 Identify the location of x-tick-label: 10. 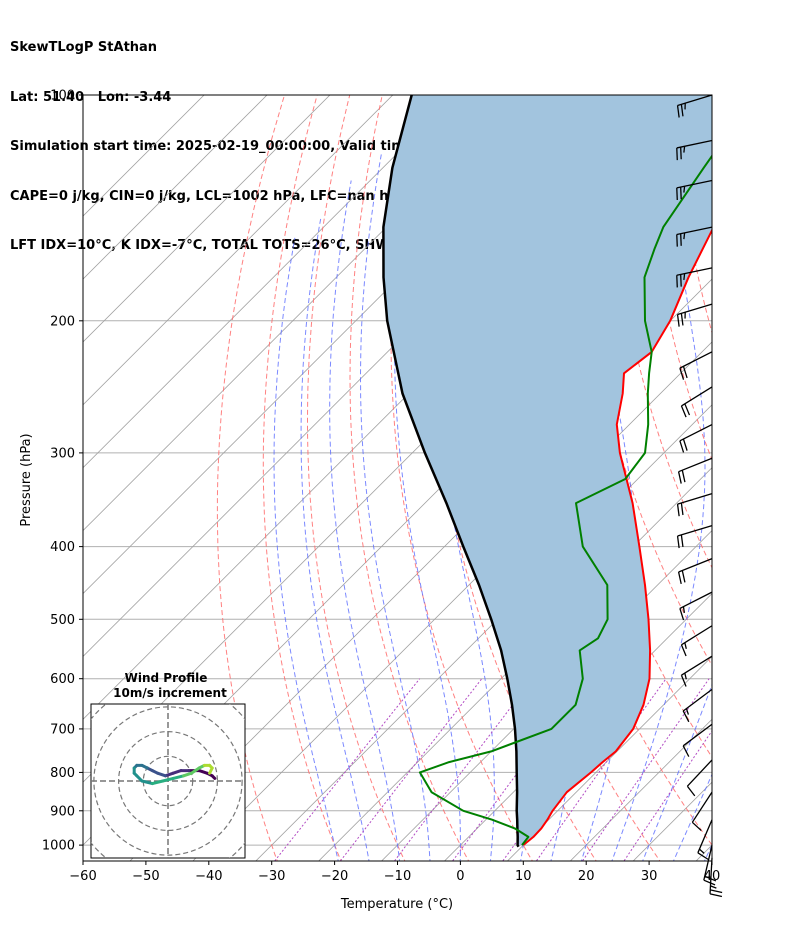
(523, 876).